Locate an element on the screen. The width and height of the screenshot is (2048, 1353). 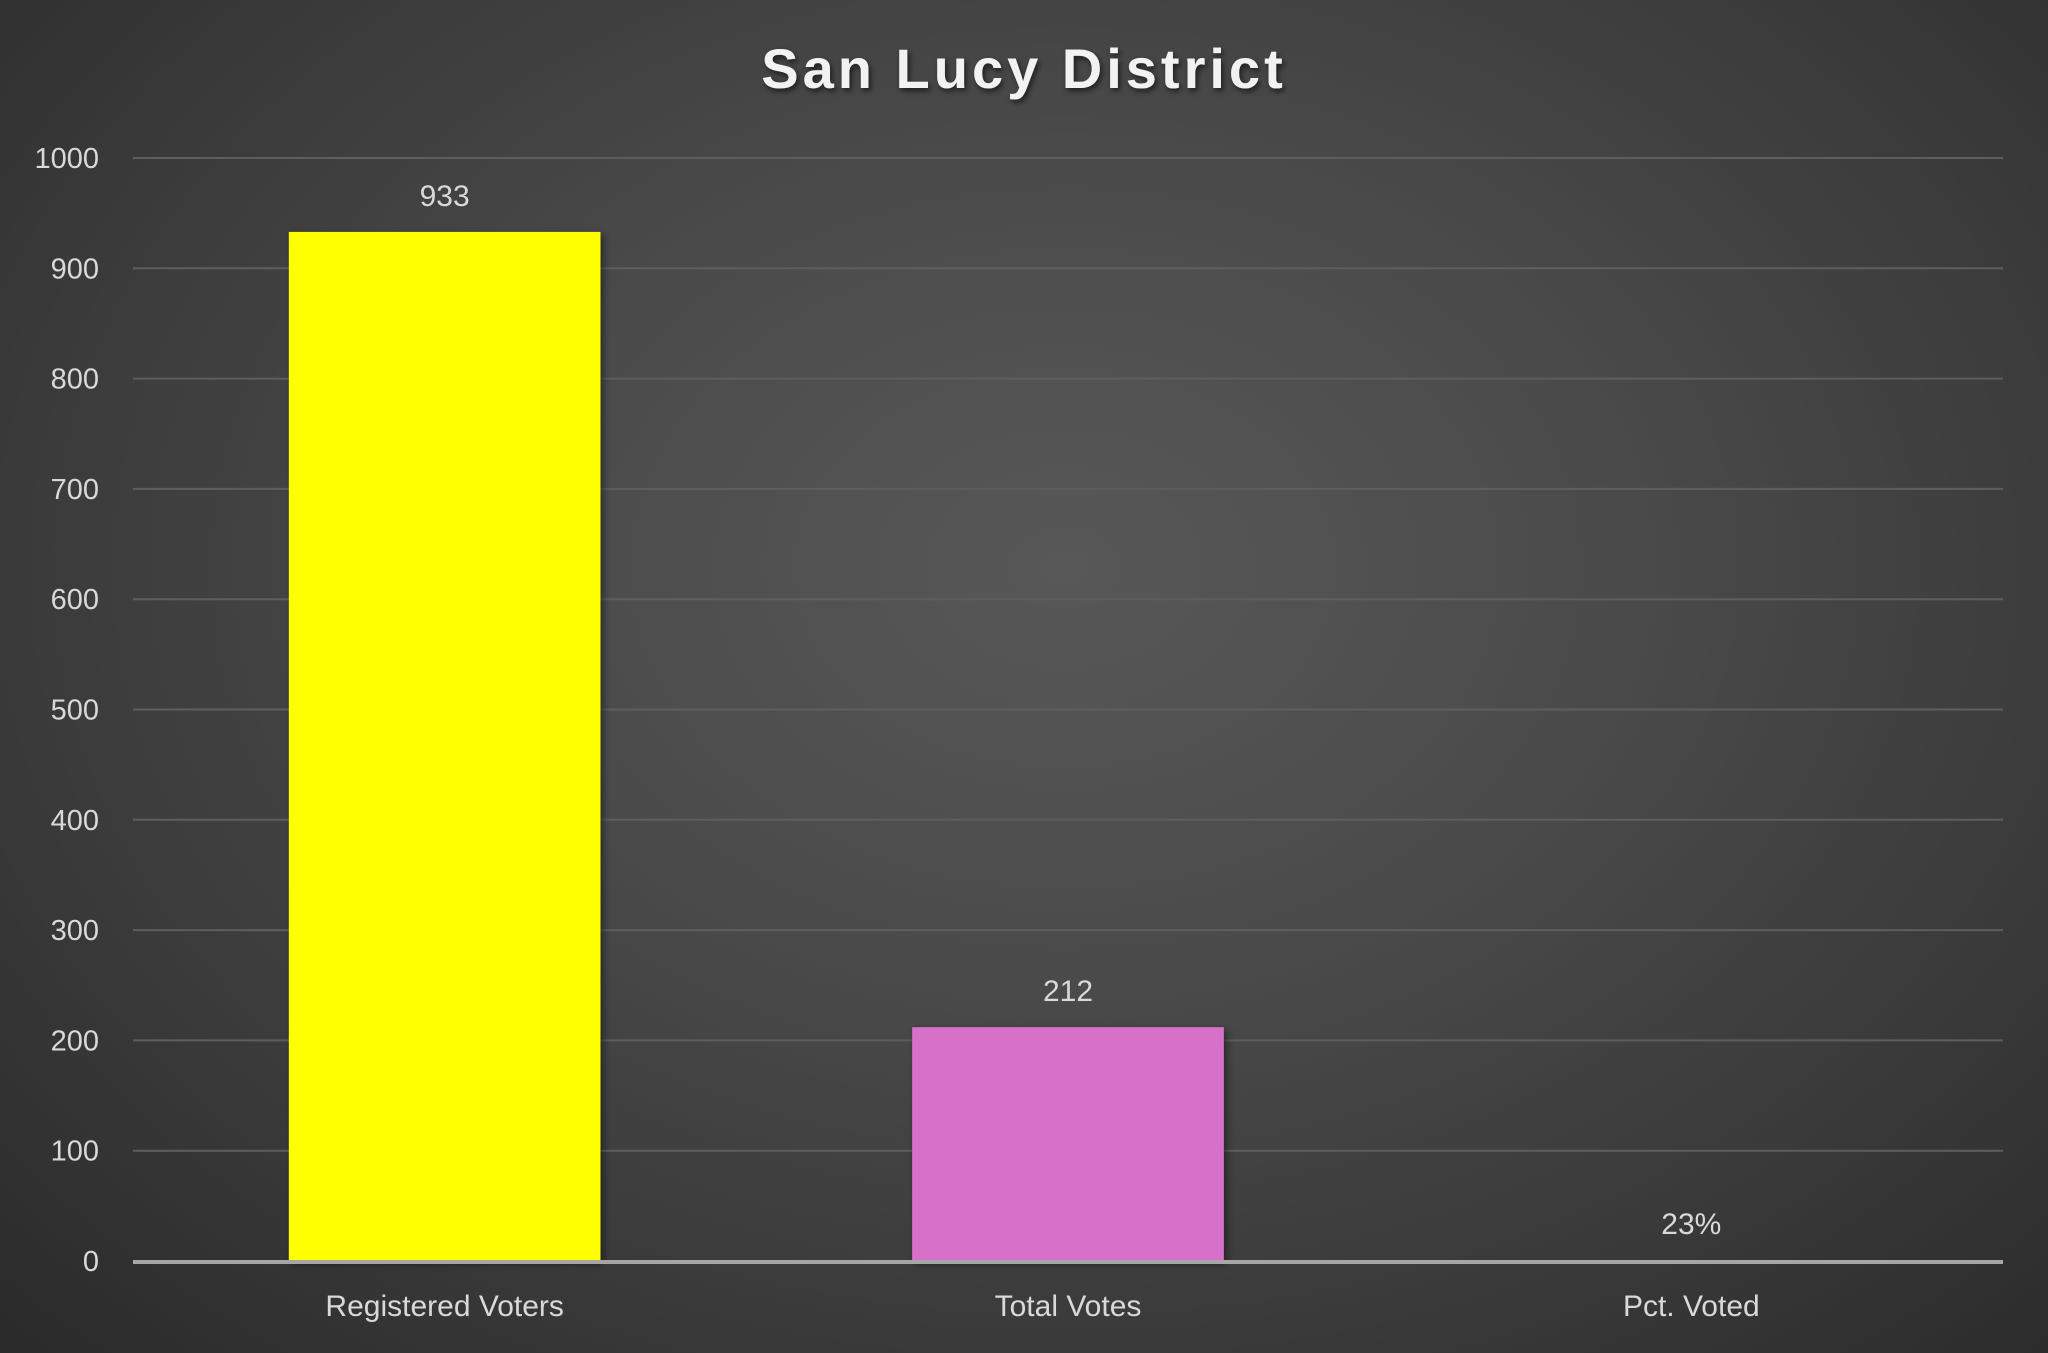
data-label: 933 is located at coordinates (445, 196).